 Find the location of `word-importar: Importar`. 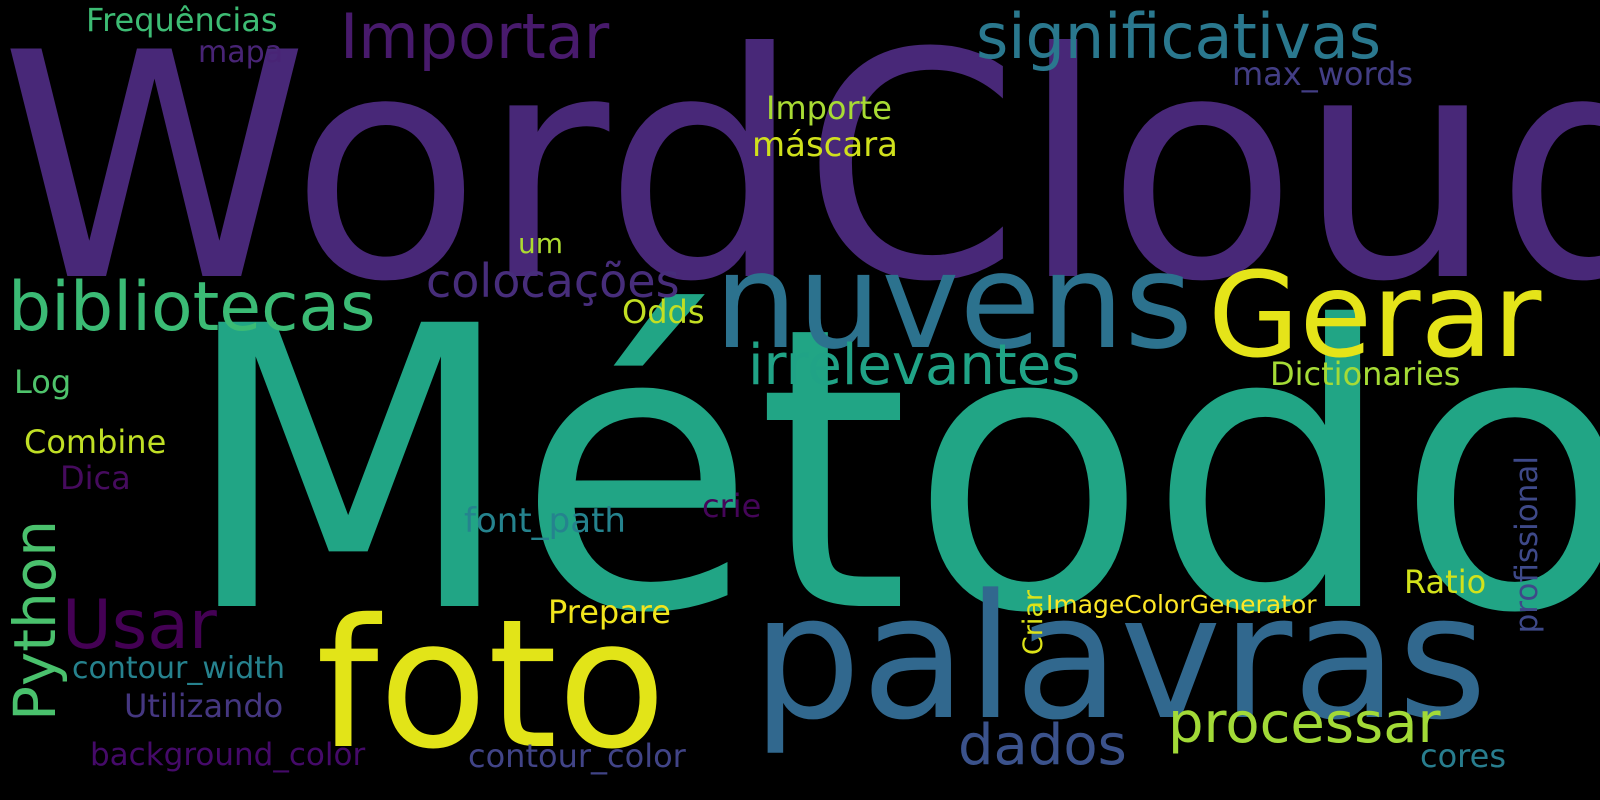

word-importar: Importar is located at coordinates (475, 36).